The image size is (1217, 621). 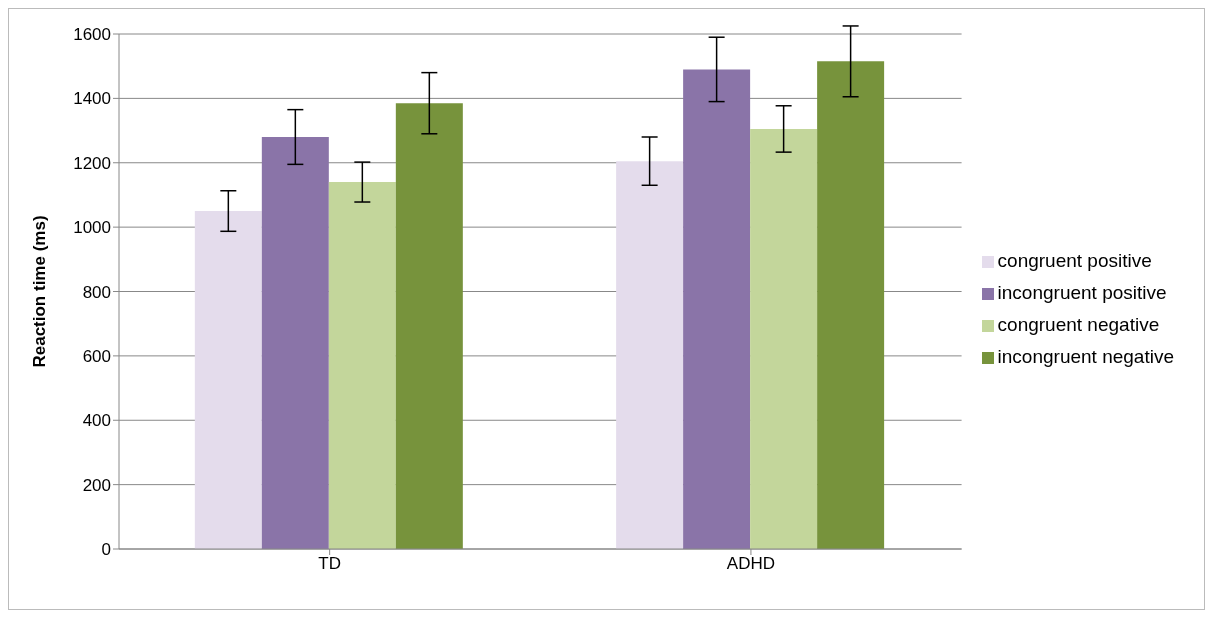 I want to click on legend-label: incongruent positive, so click(x=1082, y=292).